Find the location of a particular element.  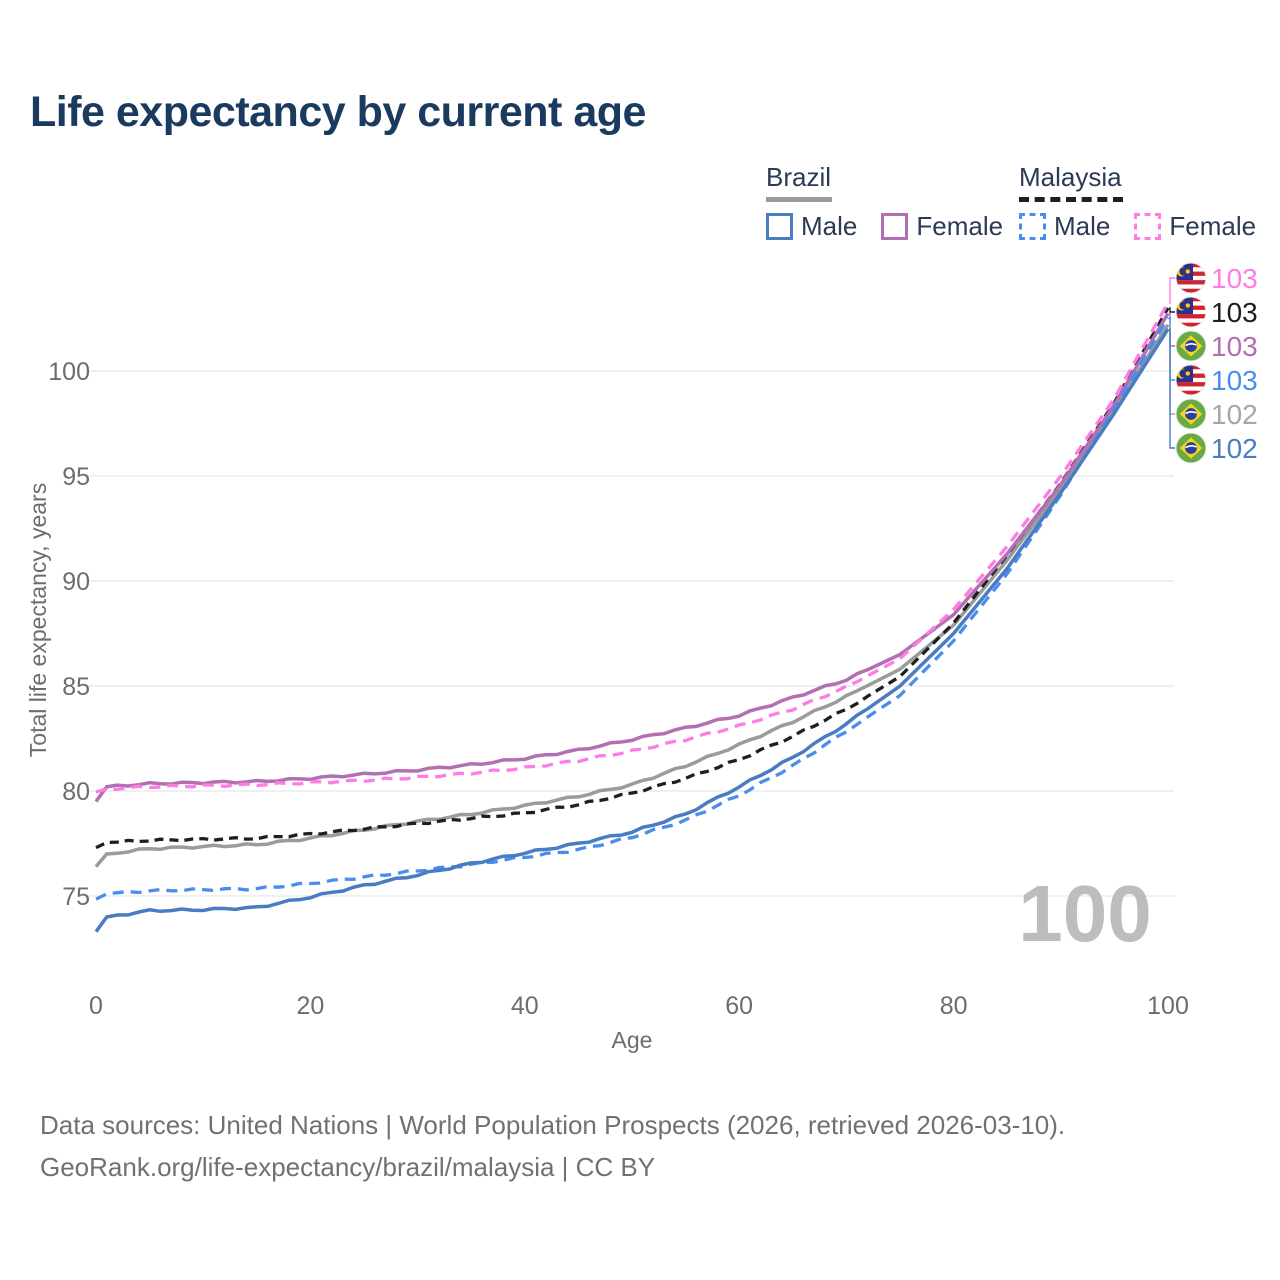

legend-label-malaysia-male: Male is located at coordinates (1082, 226).